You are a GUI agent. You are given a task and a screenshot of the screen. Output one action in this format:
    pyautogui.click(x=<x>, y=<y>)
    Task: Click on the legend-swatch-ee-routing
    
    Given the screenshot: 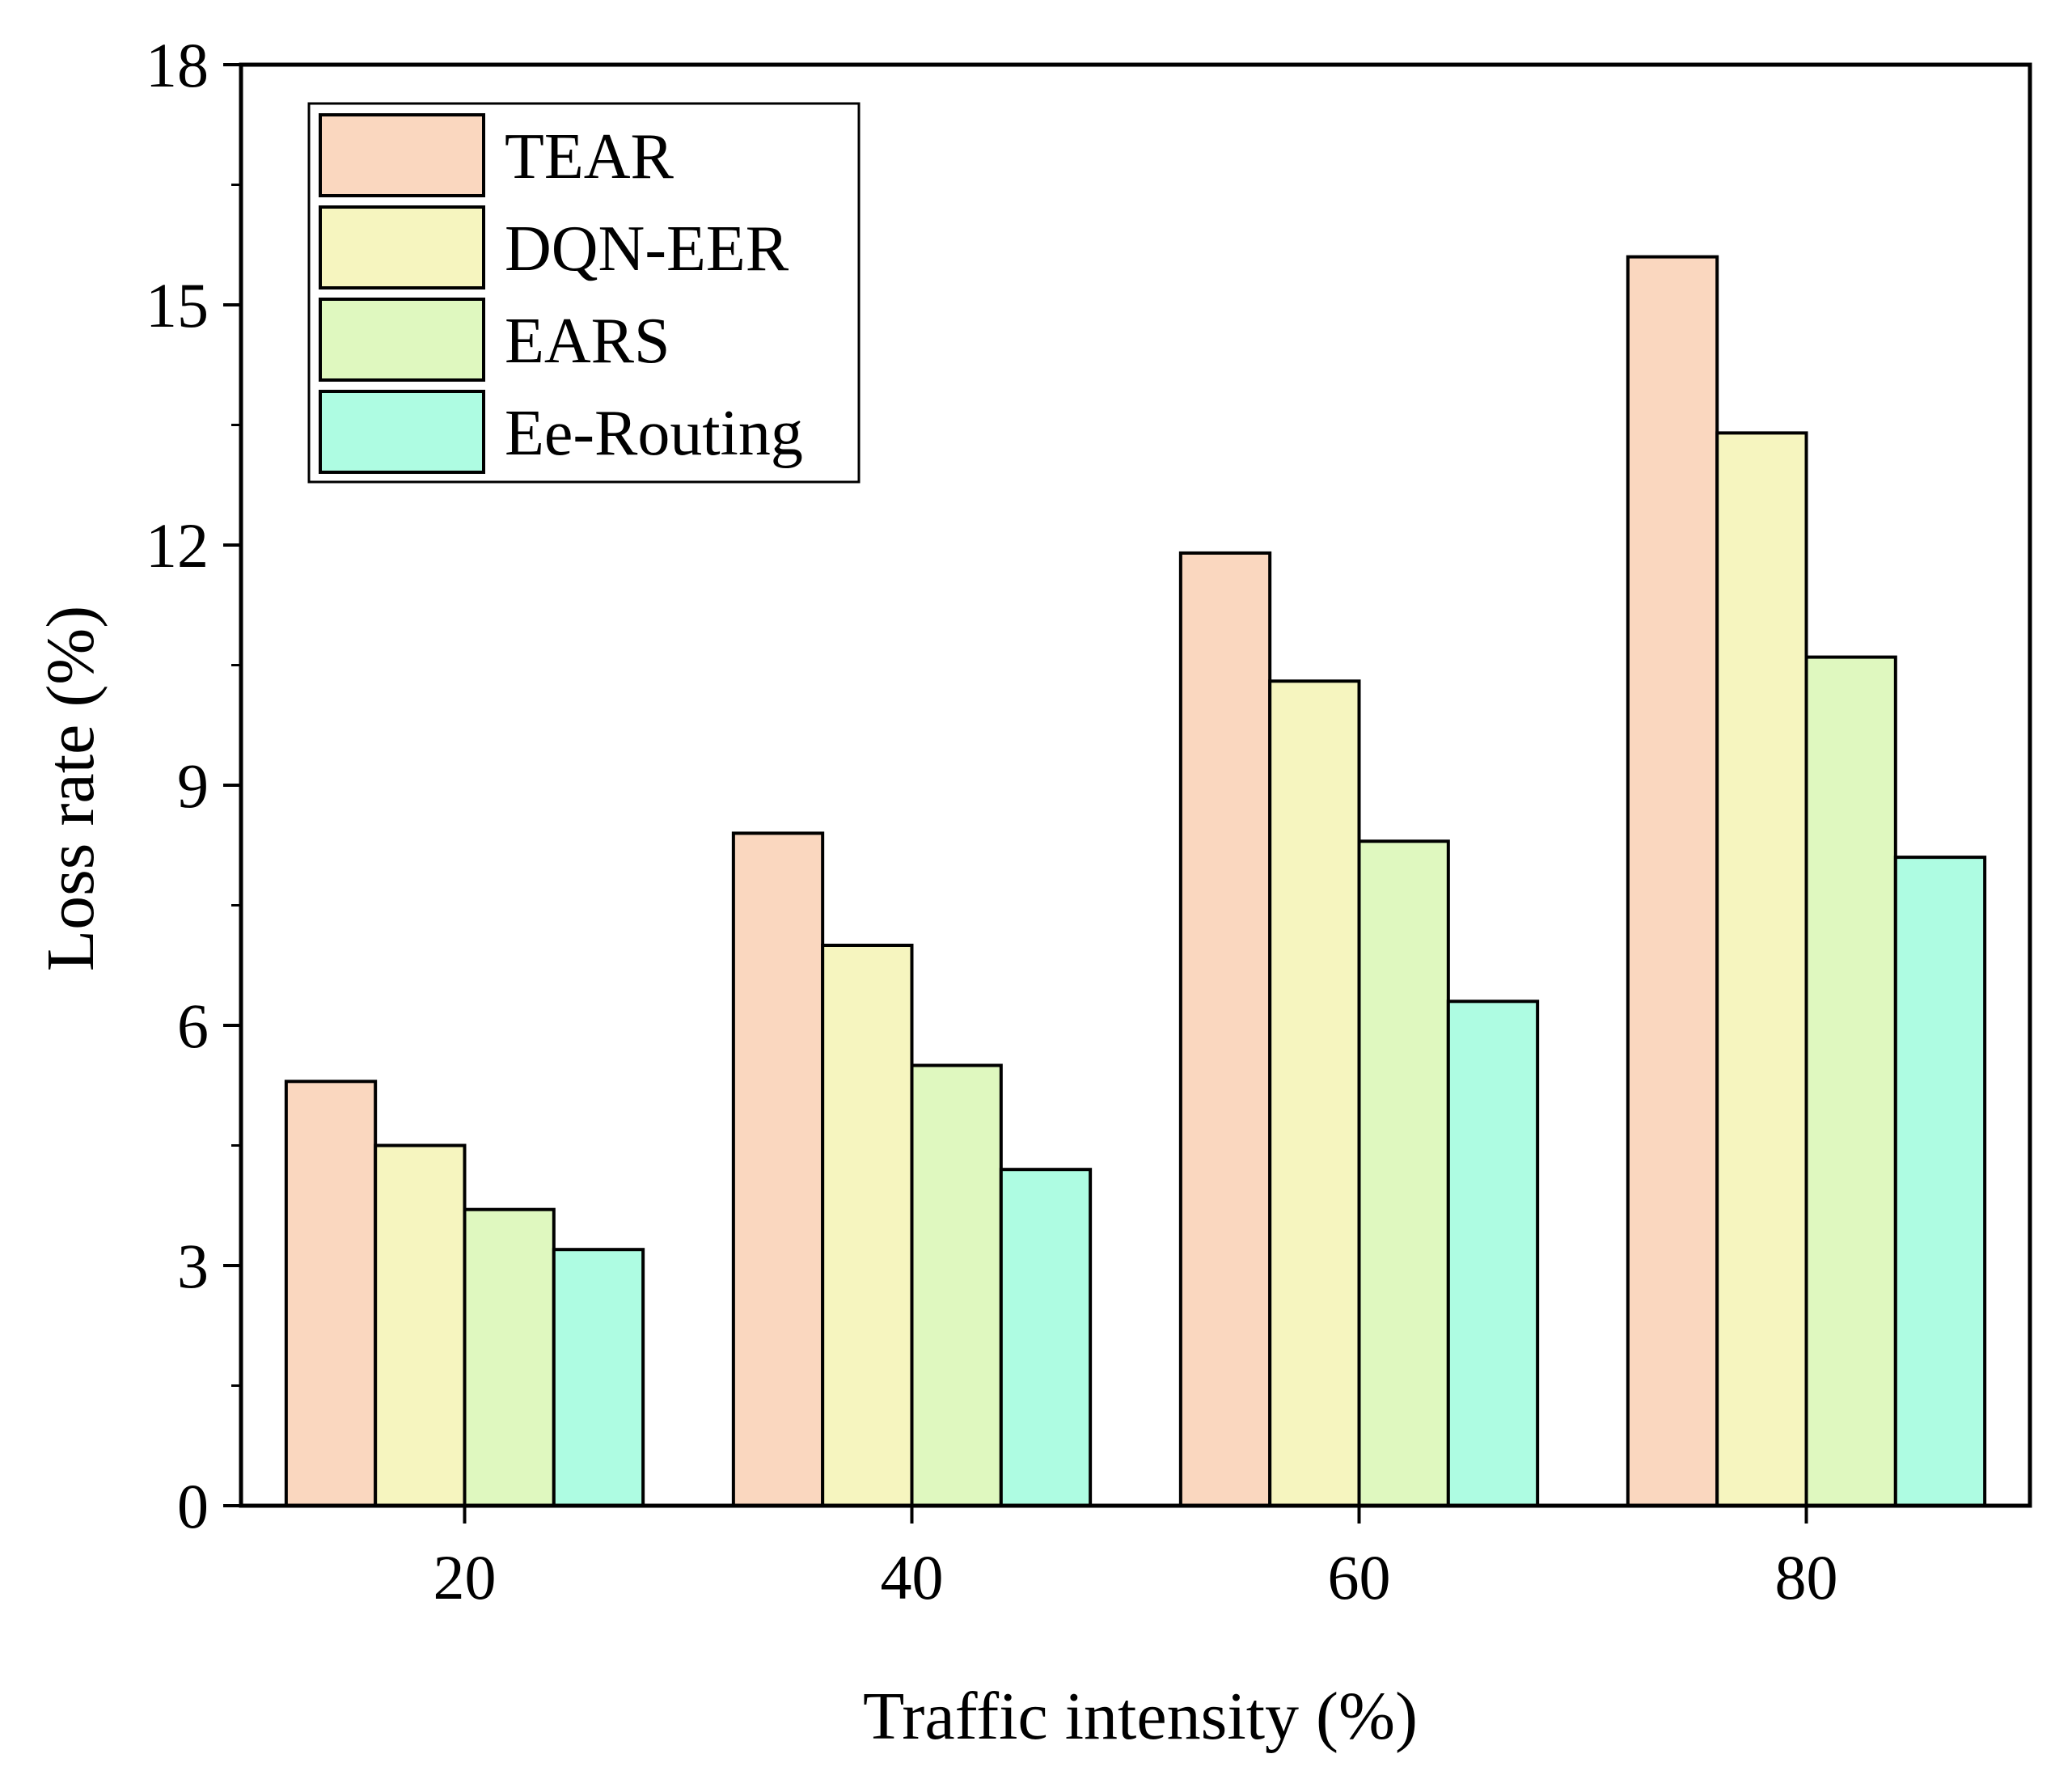 What is the action you would take?
    pyautogui.click(x=402, y=432)
    